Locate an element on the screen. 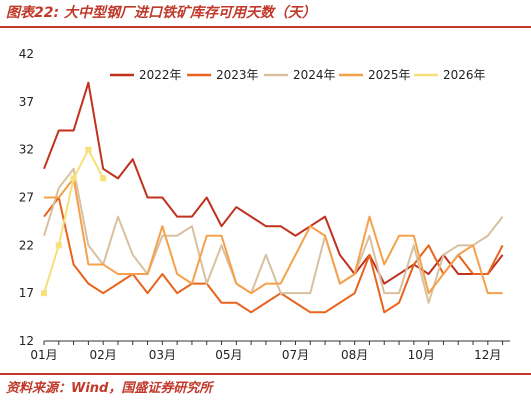 The image size is (531, 403). legend-label: 2026年 is located at coordinates (464, 75).